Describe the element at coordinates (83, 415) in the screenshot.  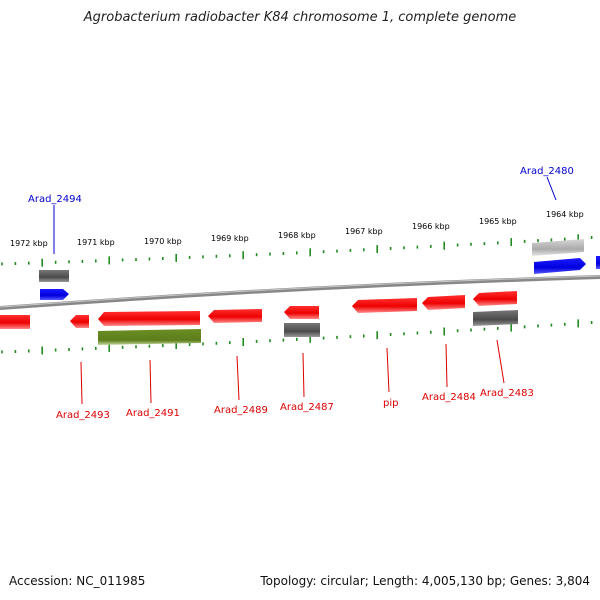
I see `label-arad-2493: Arad_2493` at that location.